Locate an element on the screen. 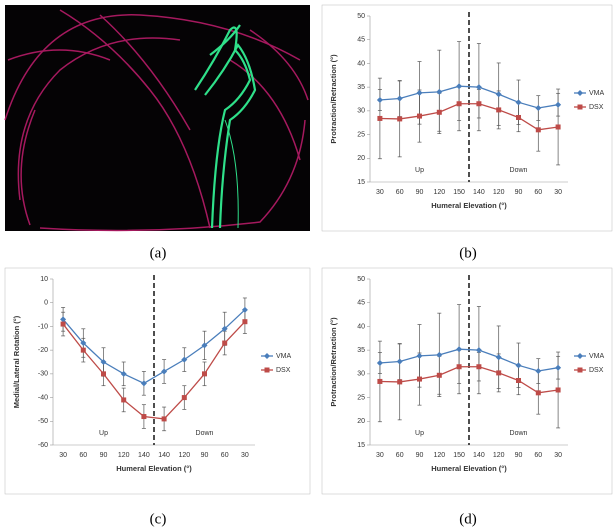 The image size is (616, 531). x-tick-label: 150 is located at coordinates (459, 192).